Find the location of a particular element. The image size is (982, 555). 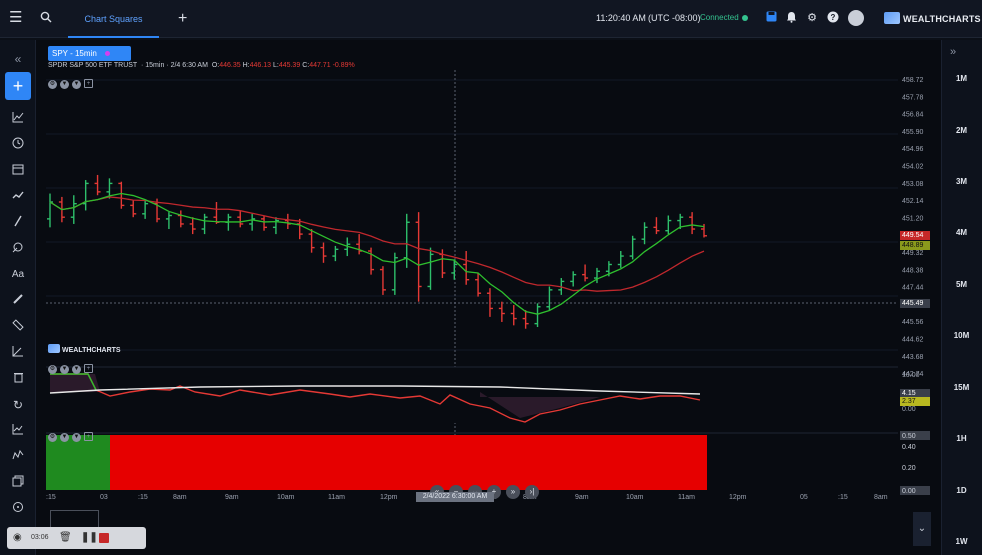

signal-visibility-icon: ▼ is located at coordinates (64, 437).